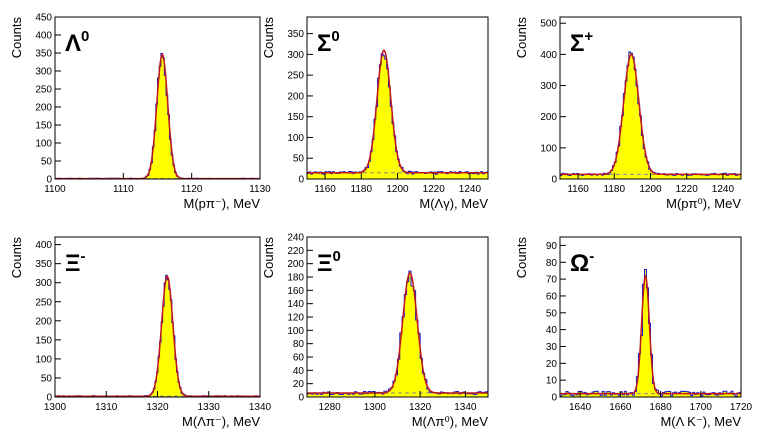 Image resolution: width=761 pixels, height=438 pixels. What do you see at coordinates (552, 381) in the screenshot?
I see `y-tick-label: 10` at bounding box center [552, 381].